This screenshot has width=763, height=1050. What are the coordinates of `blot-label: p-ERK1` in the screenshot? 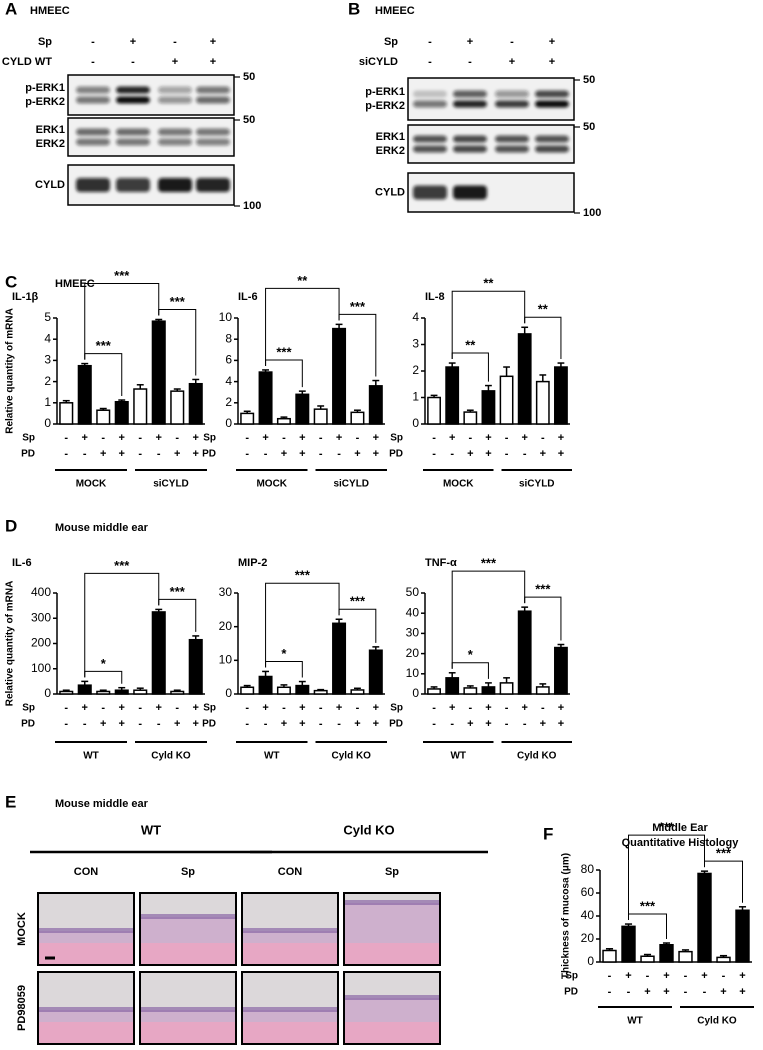 It's located at (45, 88).